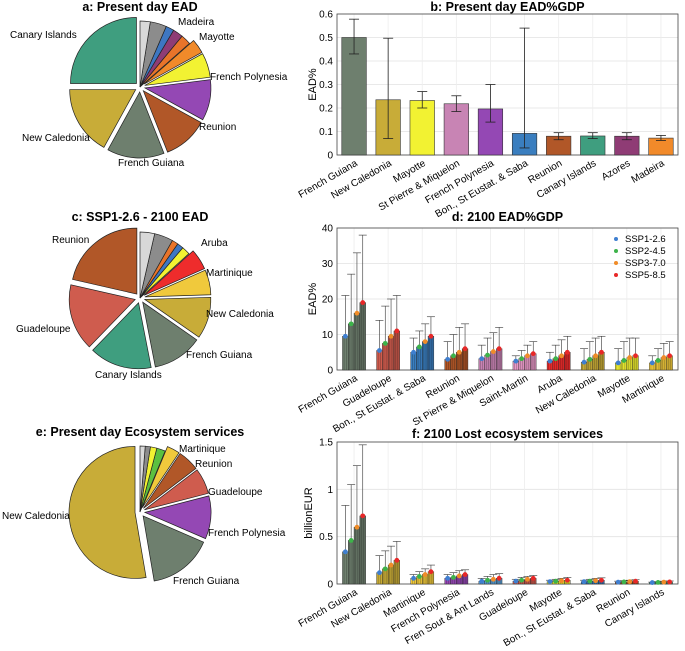 This screenshot has width=685, height=651. I want to click on pie-slice-new-caledonia, so click(177, 317).